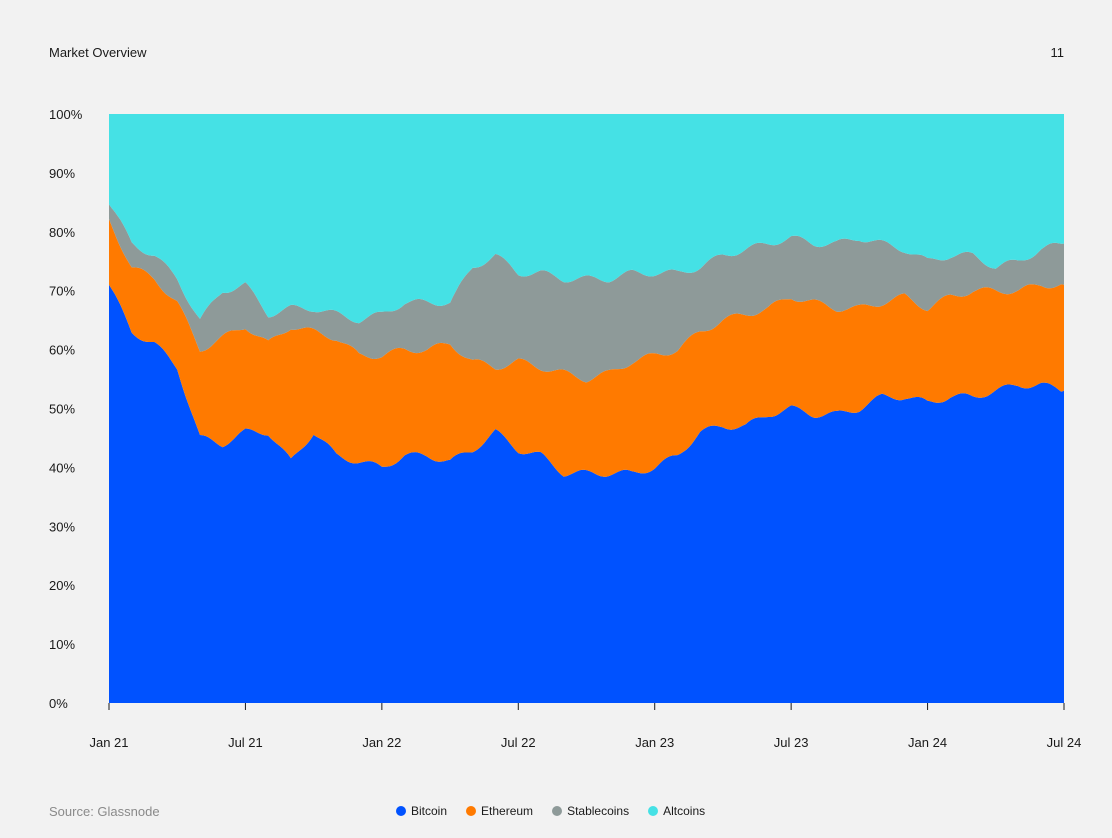  Describe the element at coordinates (108, 742) in the screenshot. I see `x-tick-label: Jan 21` at that location.